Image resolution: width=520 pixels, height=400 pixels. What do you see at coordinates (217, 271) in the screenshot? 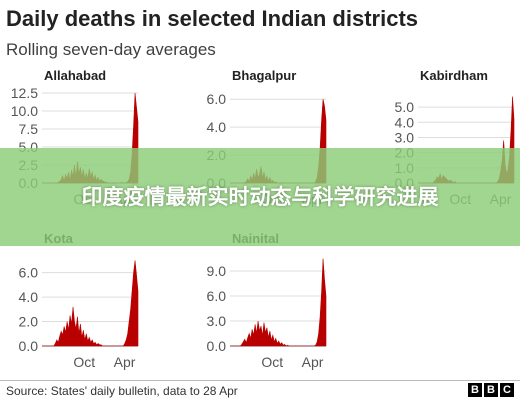
I see `y-tick-label: 9.0` at bounding box center [217, 271].